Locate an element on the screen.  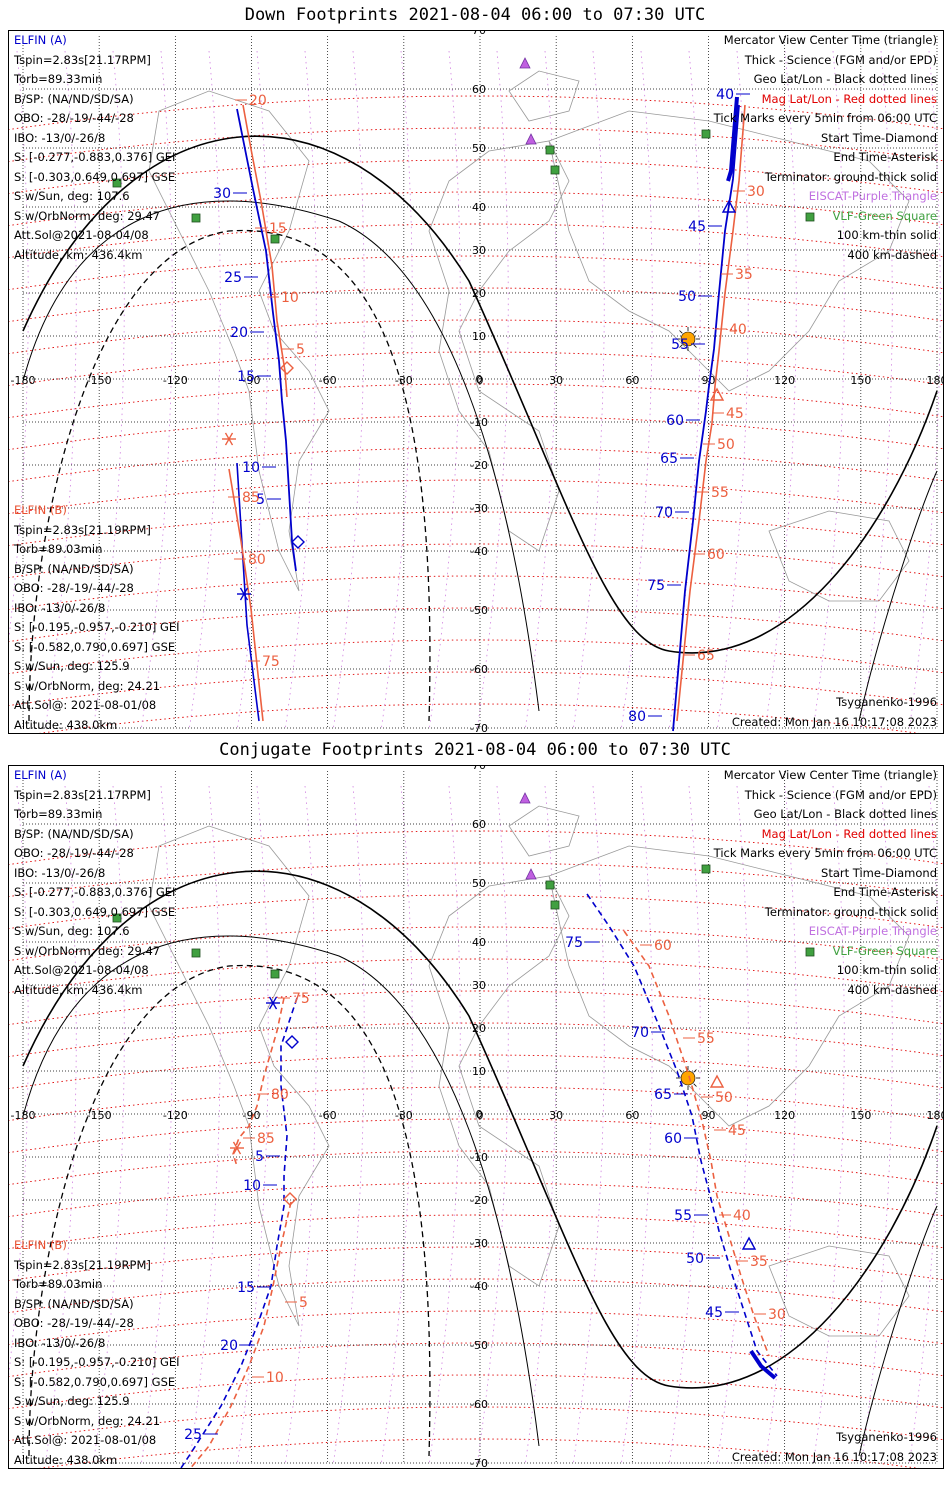
lat-tick-label: 30 is located at coordinates (479, 250).